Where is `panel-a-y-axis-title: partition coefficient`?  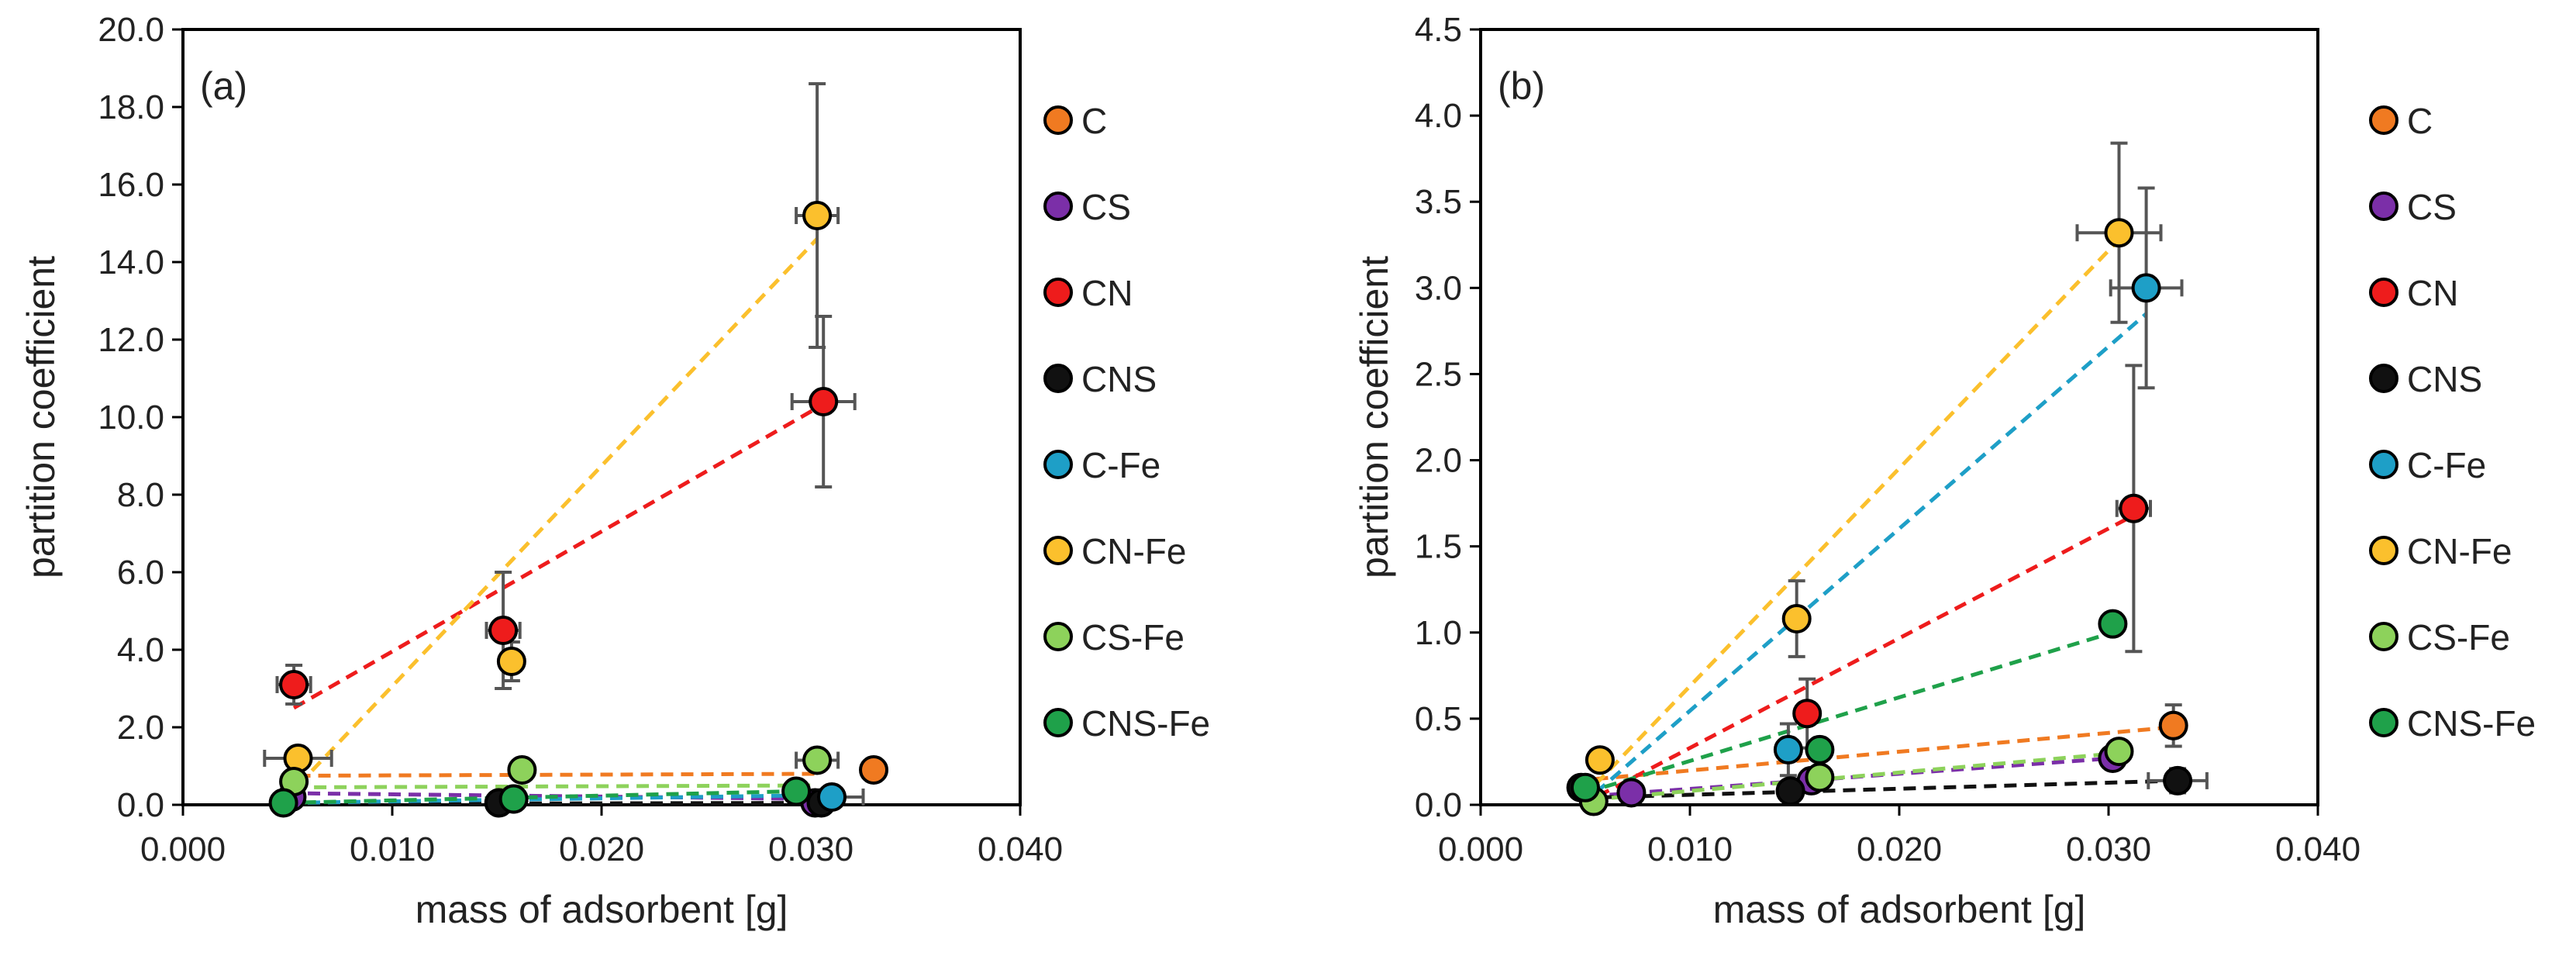
panel-a-y-axis-title: partition coefficient is located at coordinates (41, 417).